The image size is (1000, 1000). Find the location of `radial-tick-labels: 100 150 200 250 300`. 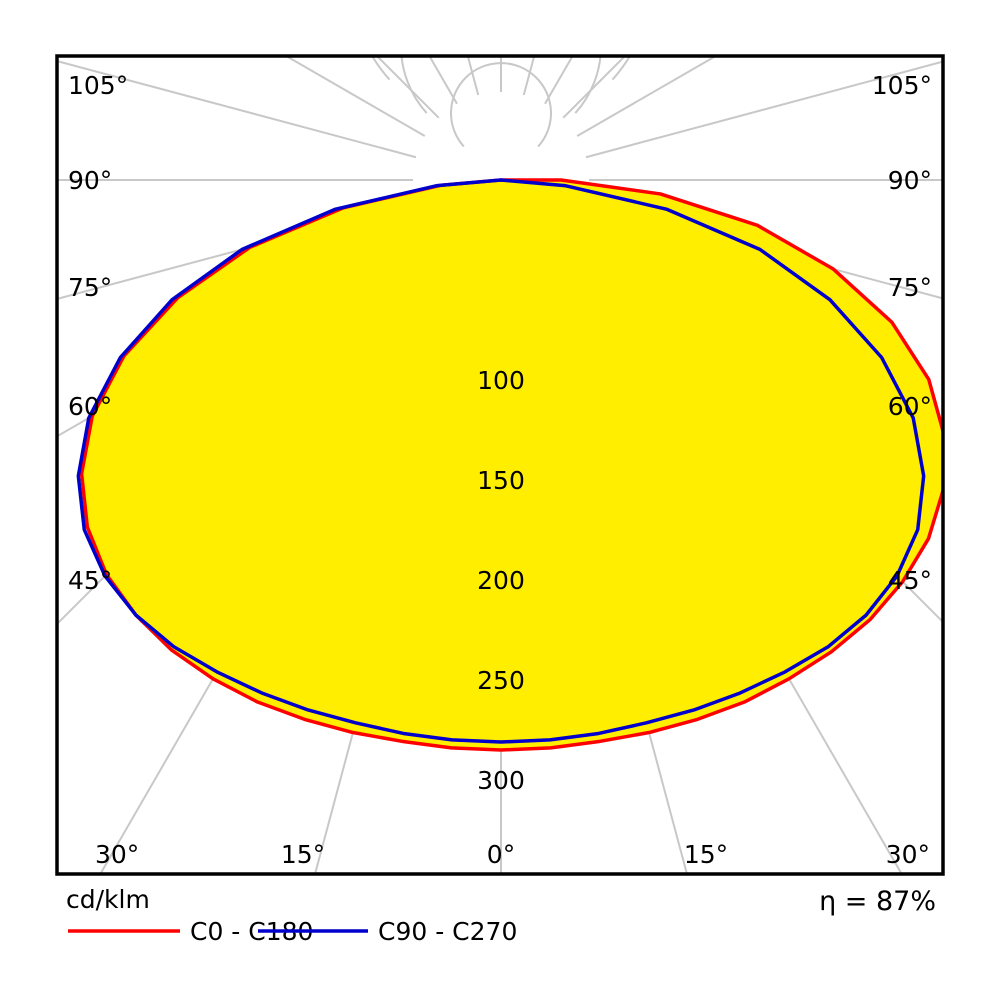

radial-tick-labels: 100 150 200 250 300 is located at coordinates (501, 580).